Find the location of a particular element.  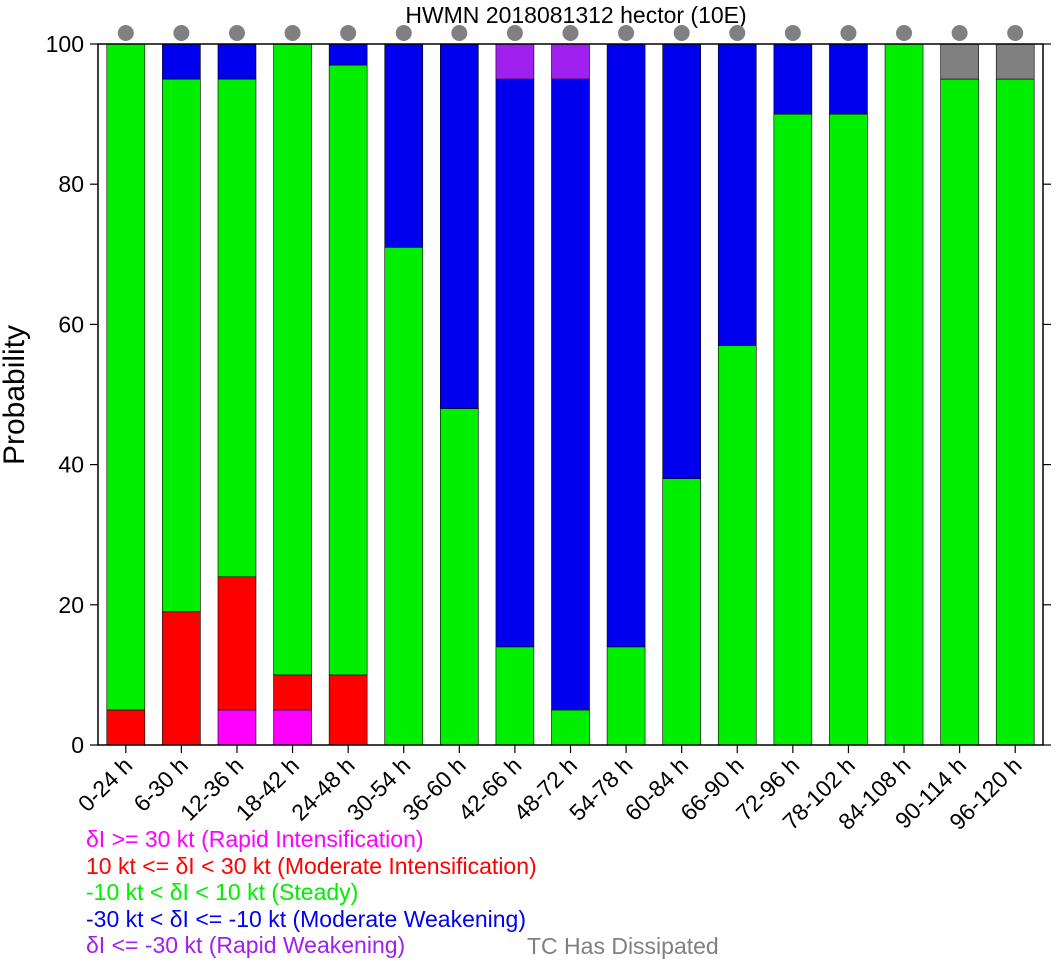

y-tick-label: 100 is located at coordinates (65, 44).